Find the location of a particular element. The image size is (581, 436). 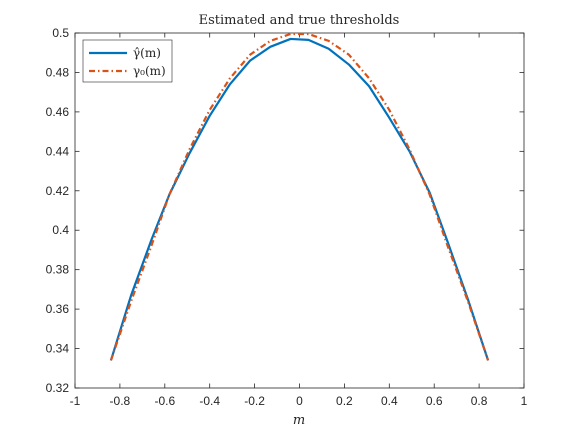

x-tick-label: 0.8 is located at coordinates (479, 401).